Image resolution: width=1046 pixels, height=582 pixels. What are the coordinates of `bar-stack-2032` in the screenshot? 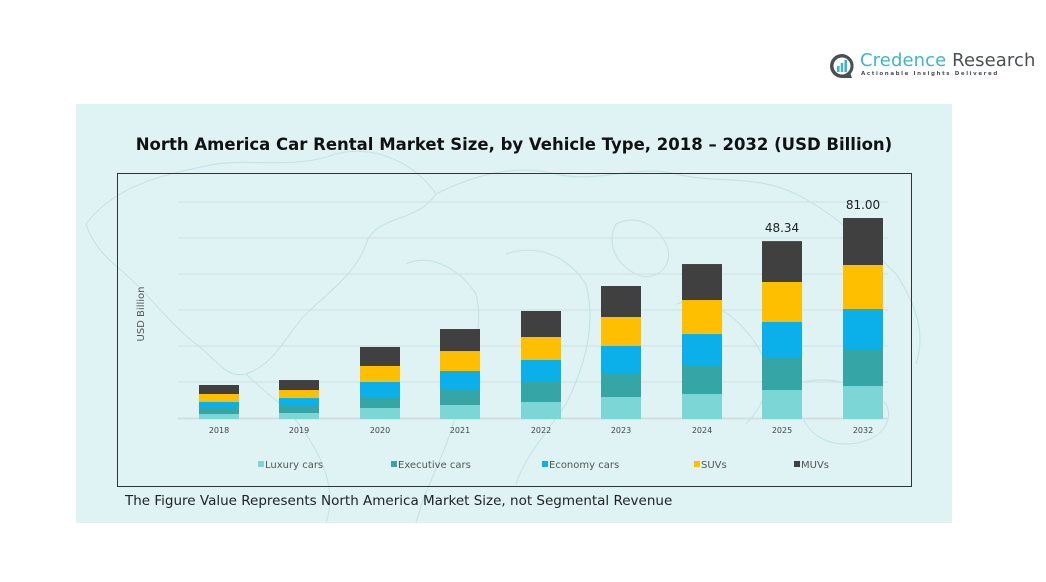 It's located at (863, 318).